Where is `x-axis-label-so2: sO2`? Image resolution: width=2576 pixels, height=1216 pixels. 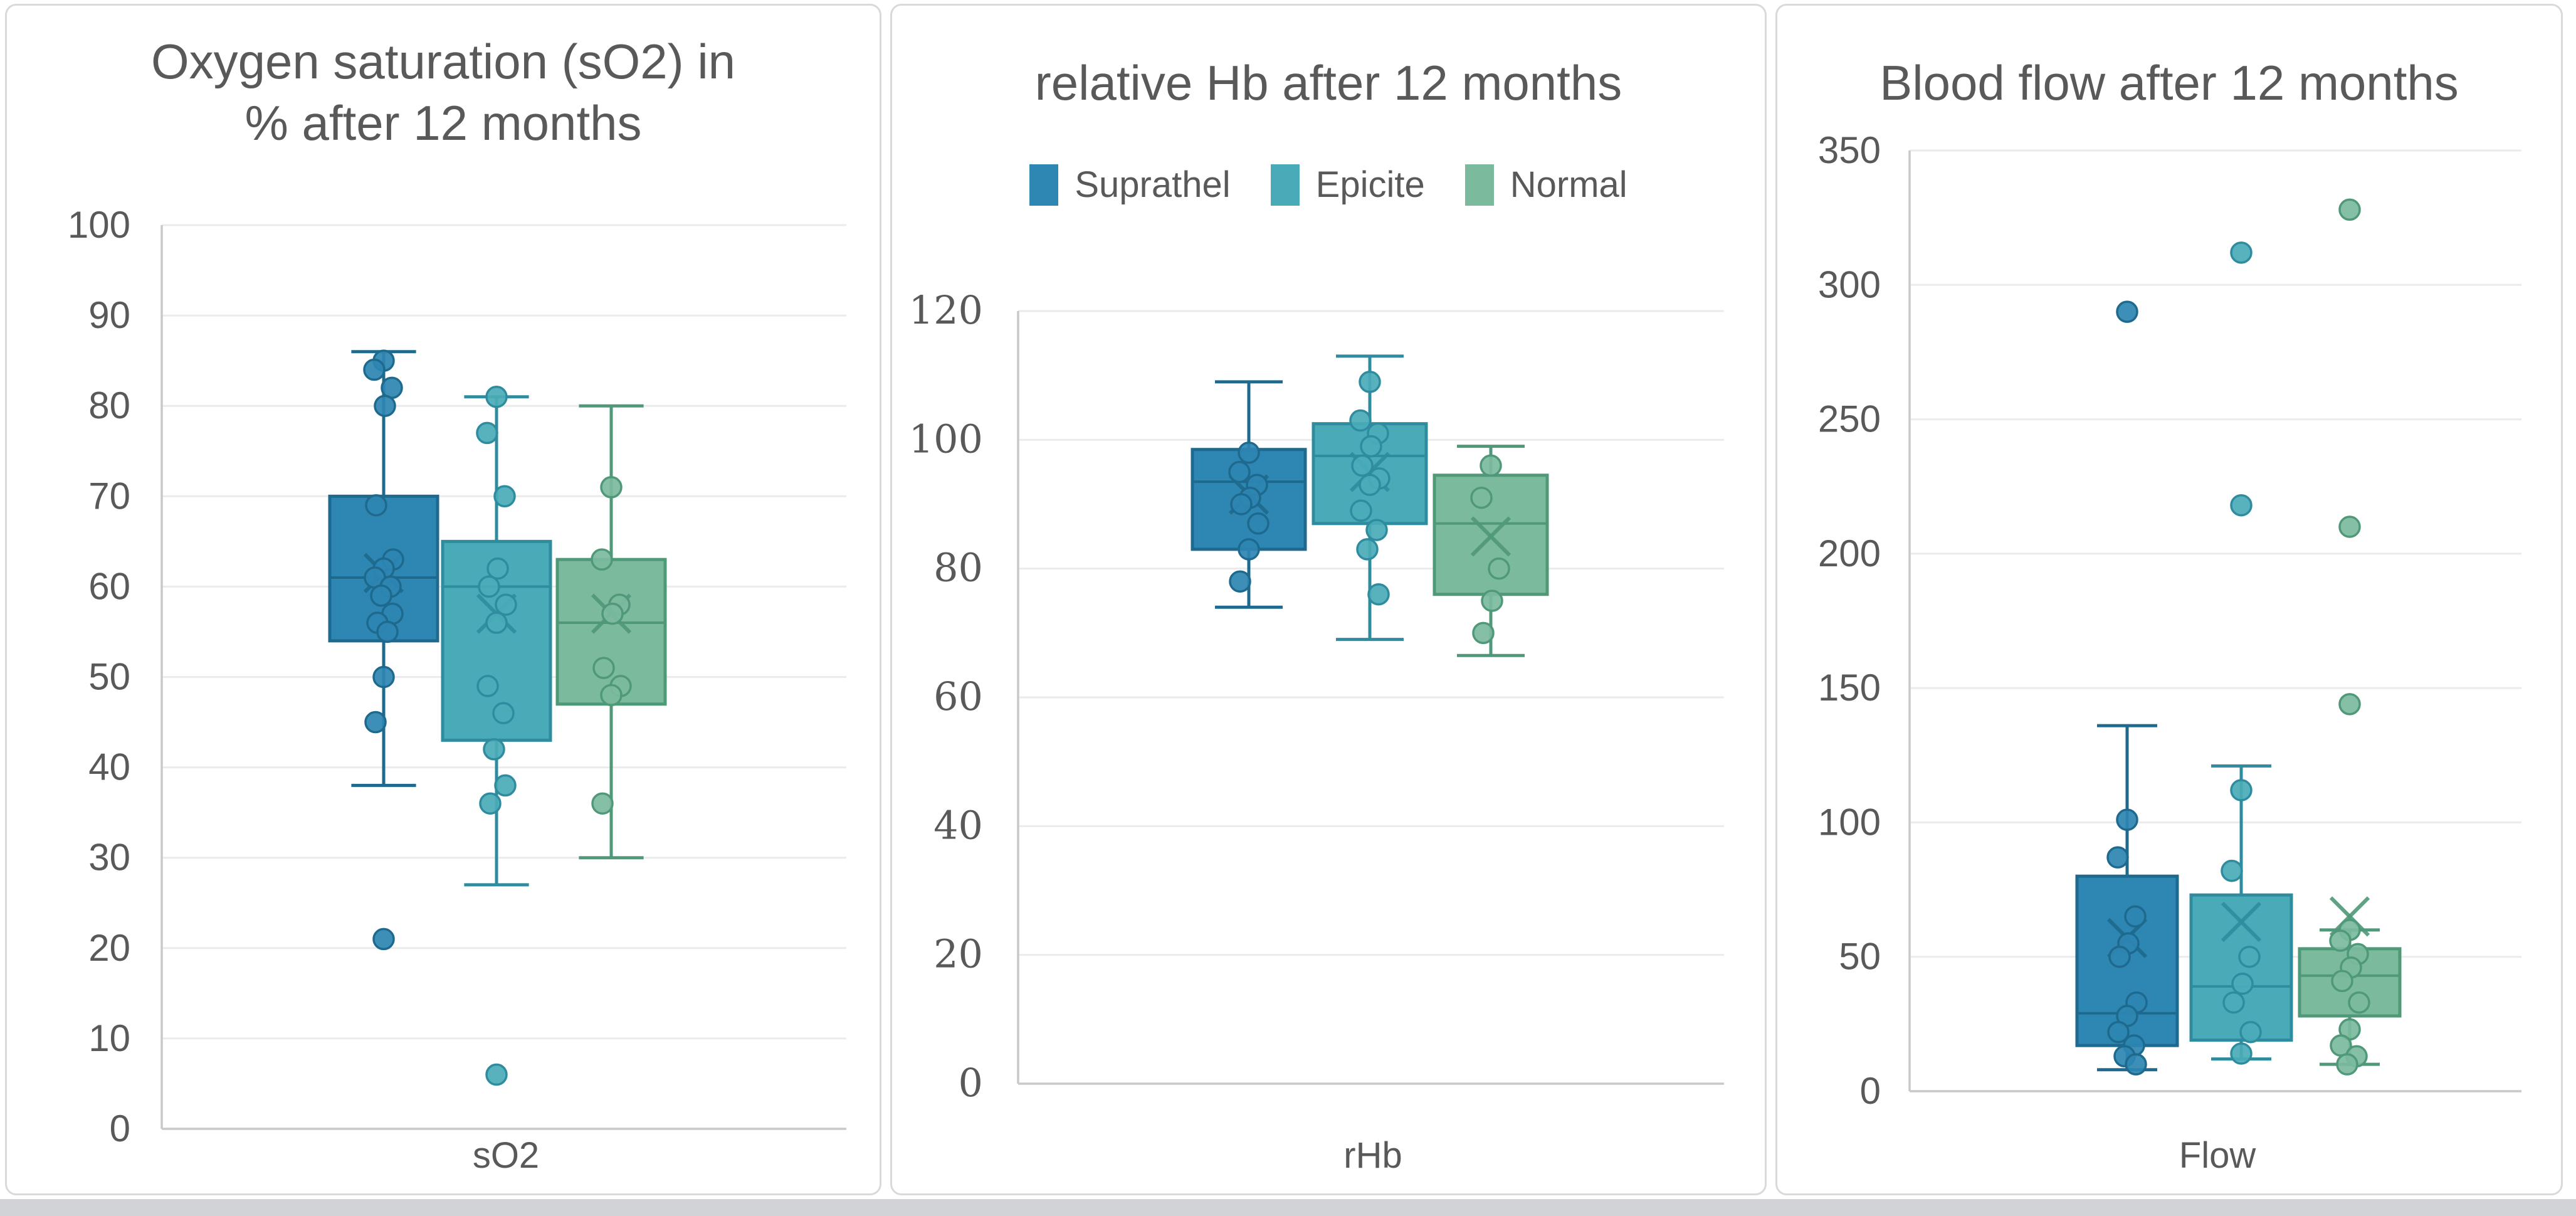
x-axis-label-so2: sO2 is located at coordinates (506, 1155).